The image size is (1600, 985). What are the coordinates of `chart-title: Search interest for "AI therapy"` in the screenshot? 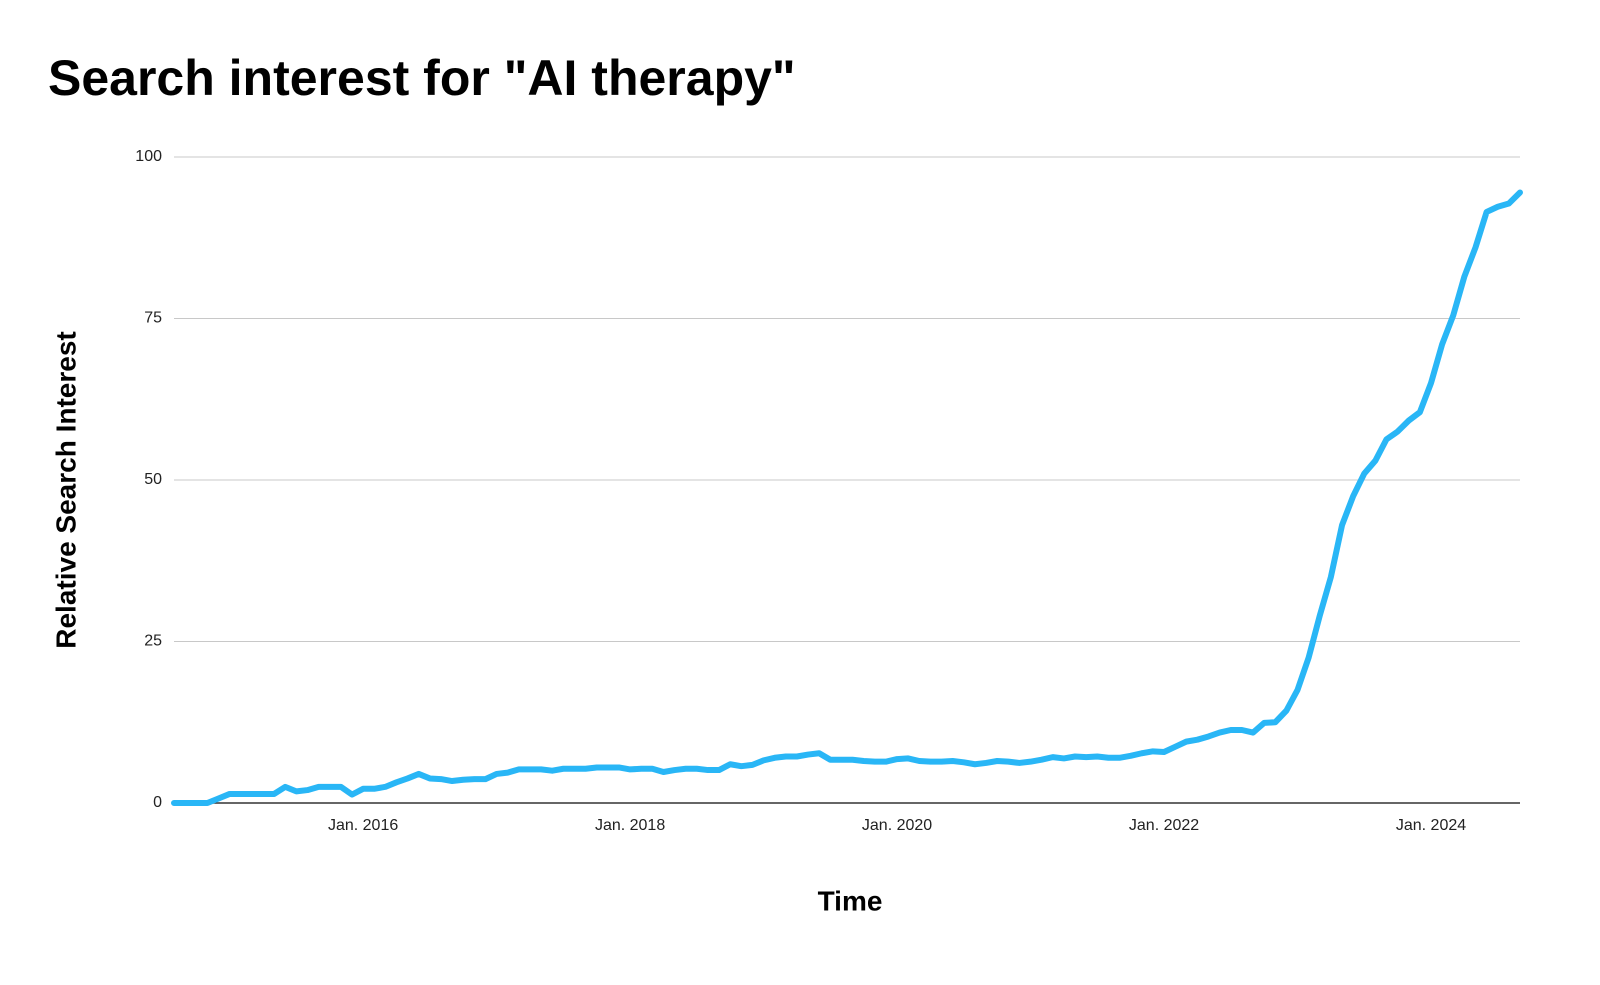 It's located at (422, 78).